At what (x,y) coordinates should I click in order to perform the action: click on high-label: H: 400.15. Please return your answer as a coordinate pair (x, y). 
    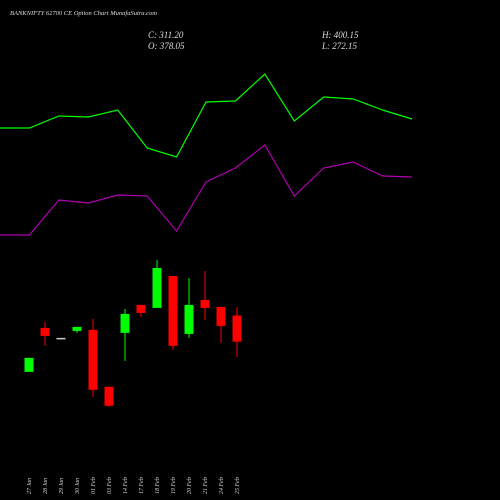
    Looking at the image, I should click on (340, 35).